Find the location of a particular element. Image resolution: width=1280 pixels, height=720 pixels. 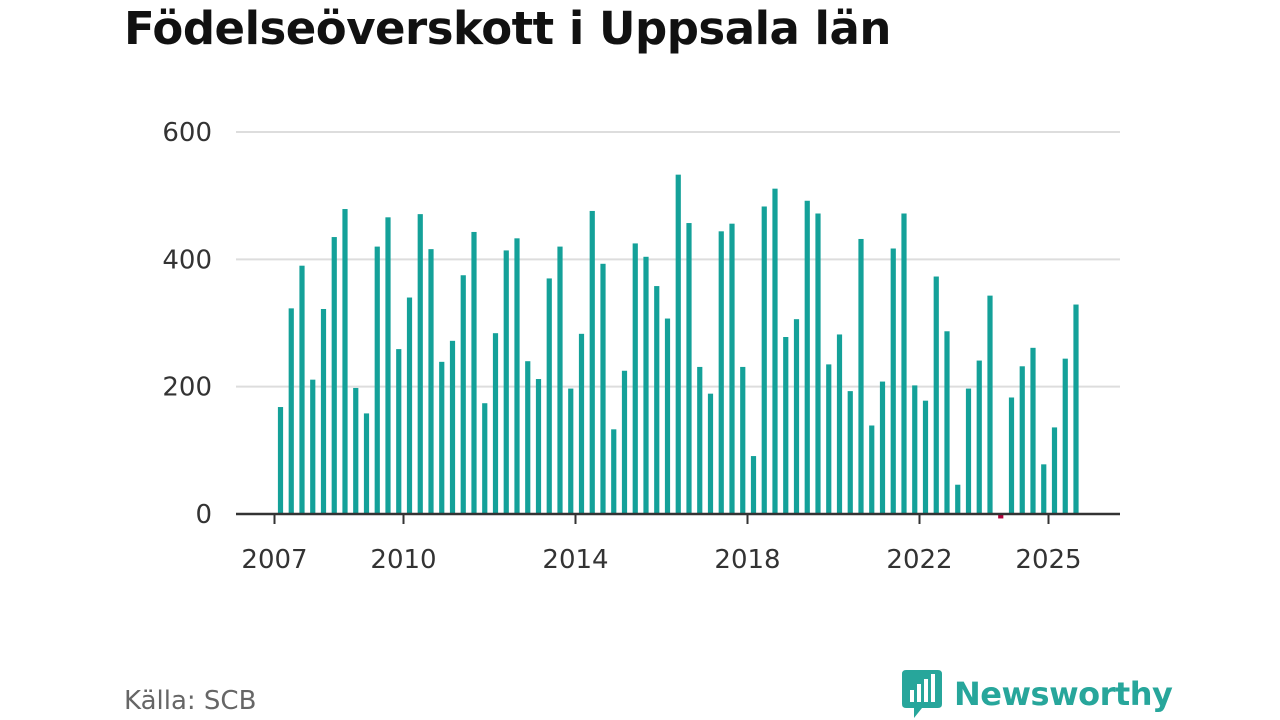

bar: 2020 Q2: 193 is located at coordinates (850, 452).